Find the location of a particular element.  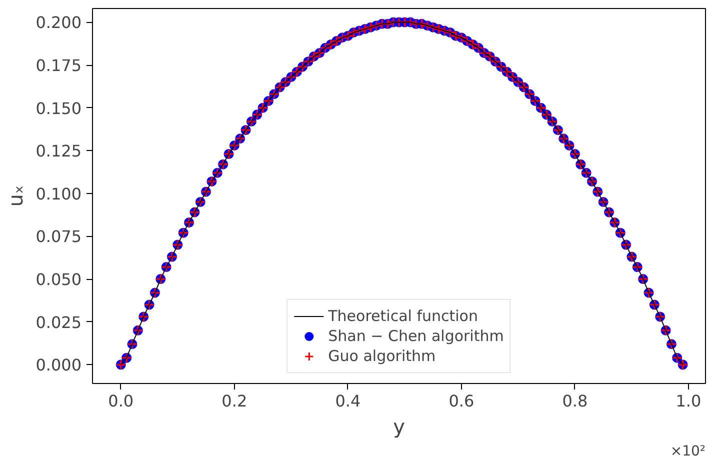

y-tick-label: 0.175 is located at coordinates (59, 66).